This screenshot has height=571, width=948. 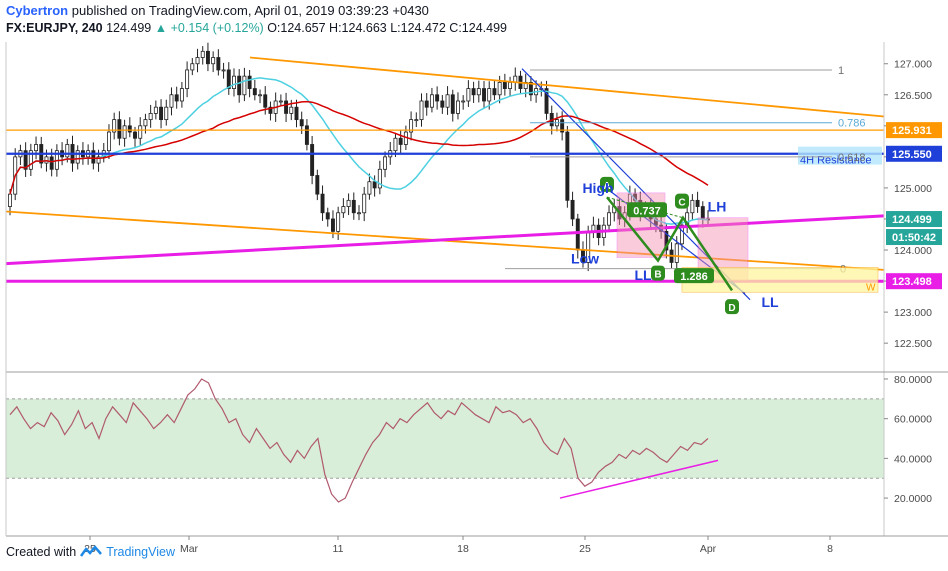 What do you see at coordinates (445, 438) in the screenshot?
I see `rsi-band` at bounding box center [445, 438].